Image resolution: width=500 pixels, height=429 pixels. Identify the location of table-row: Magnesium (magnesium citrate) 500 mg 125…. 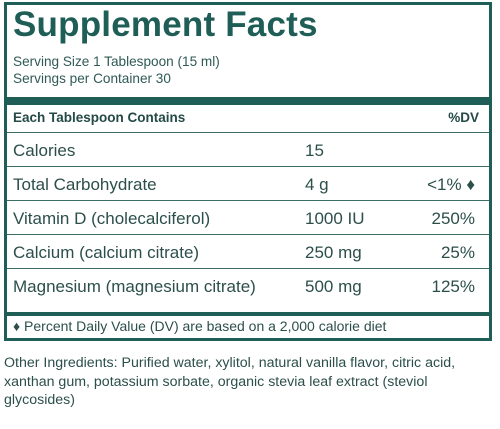
(248, 285).